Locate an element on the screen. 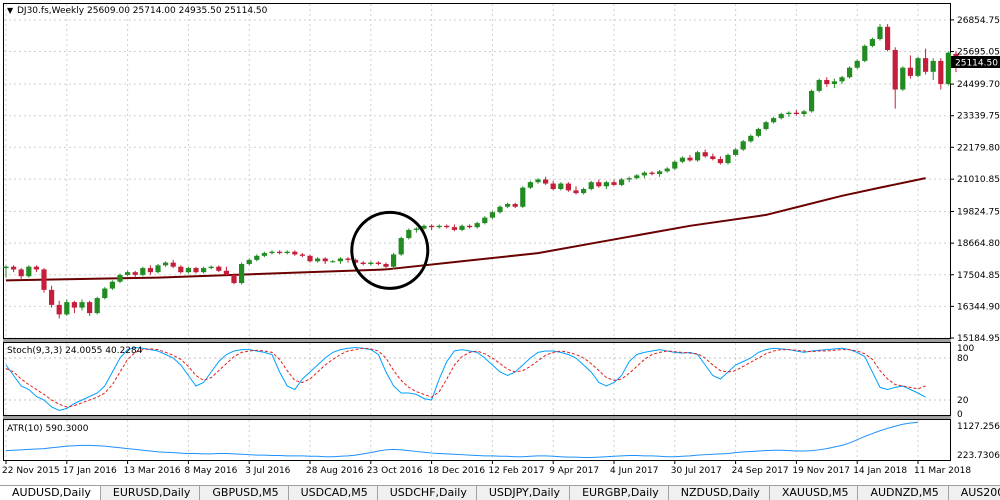  ohlc-readout: 25609.00 25714.00 24935.50 25114.50 is located at coordinates (177, 11).